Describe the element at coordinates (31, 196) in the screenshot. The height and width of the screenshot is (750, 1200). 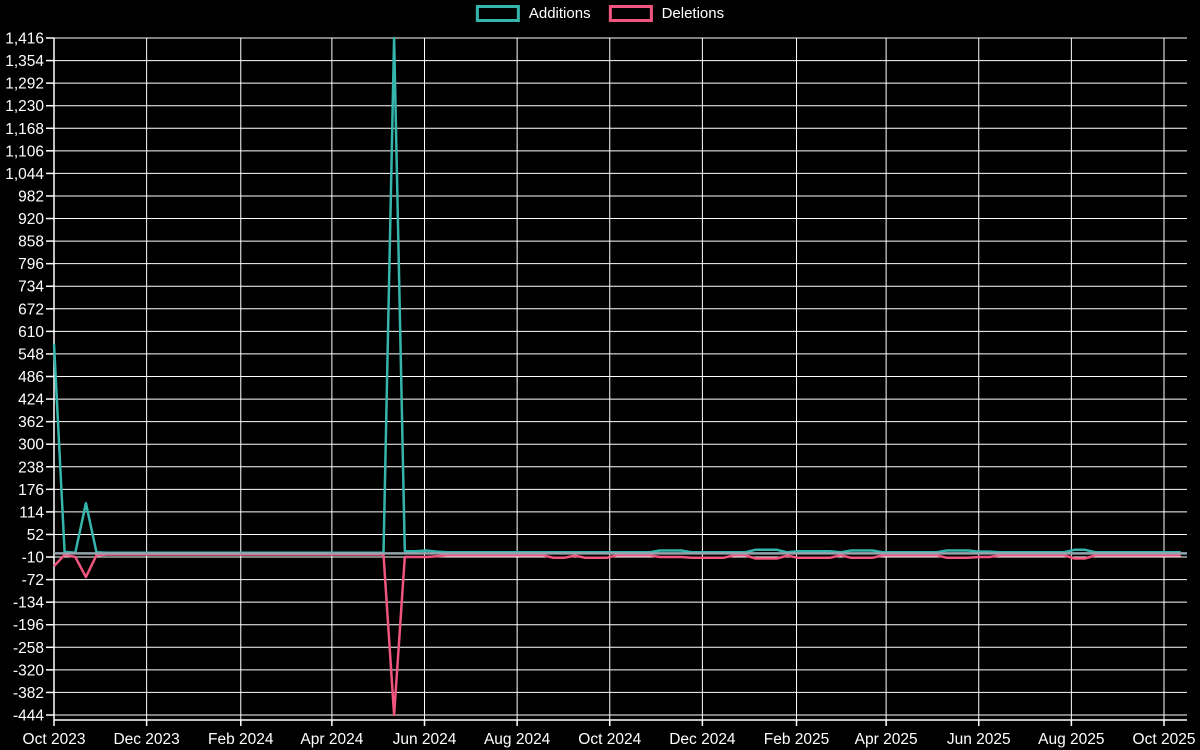
I see `y-tick-label: 982` at that location.